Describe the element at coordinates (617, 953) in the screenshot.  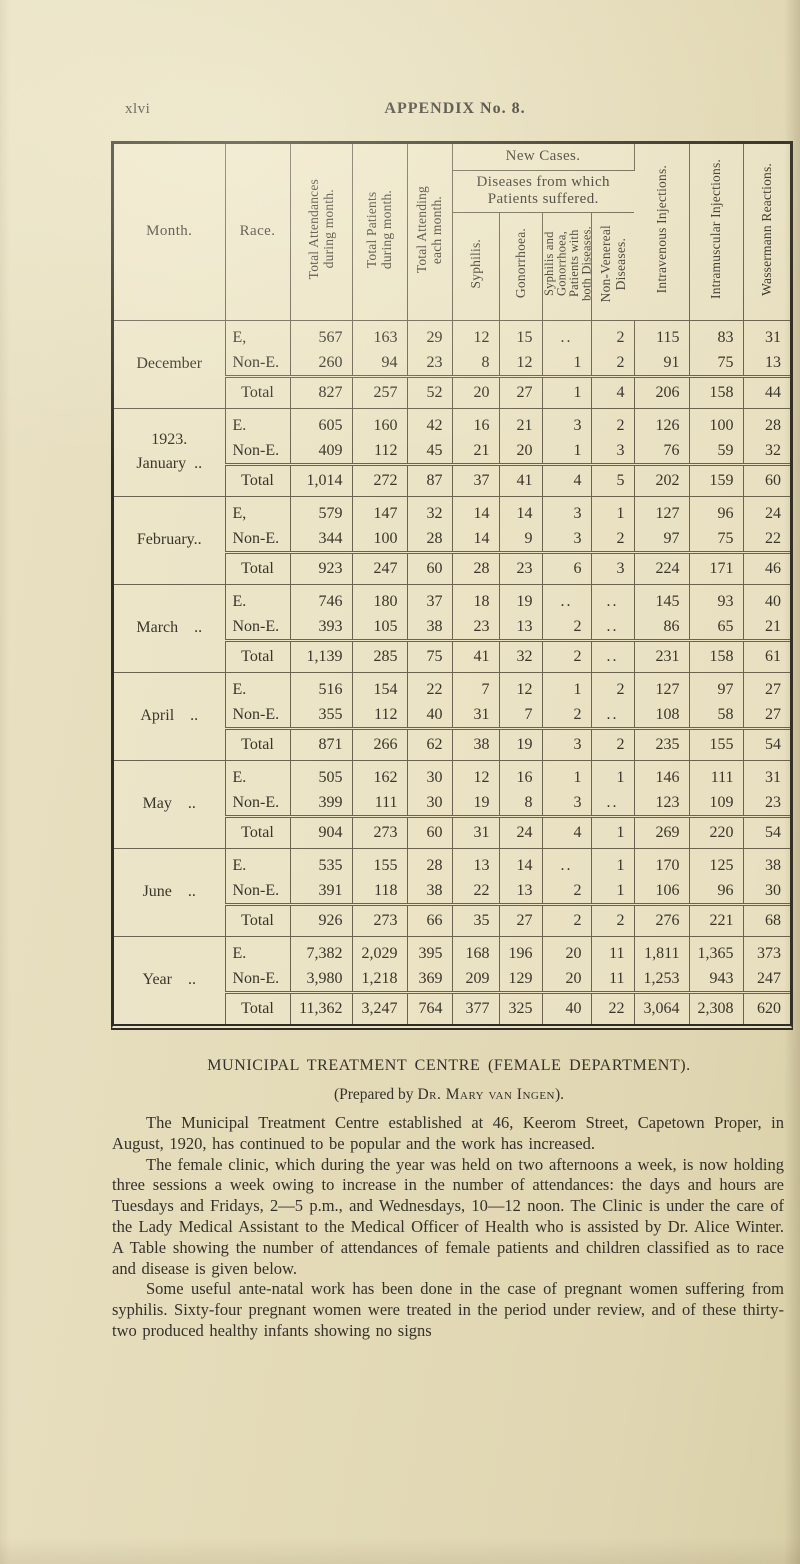
I see `value: 11` at that location.